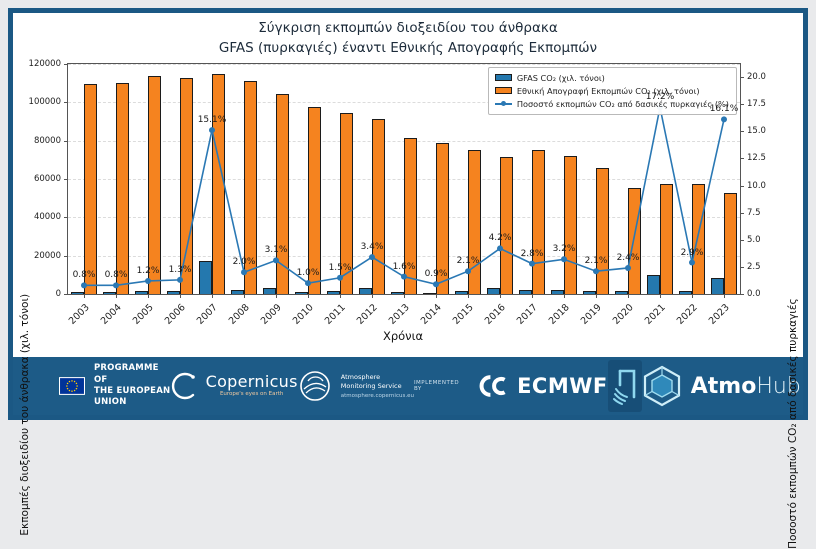  What do you see at coordinates (562, 386) in the screenshot?
I see `ecmwf-name: ECMWF` at bounding box center [562, 386].